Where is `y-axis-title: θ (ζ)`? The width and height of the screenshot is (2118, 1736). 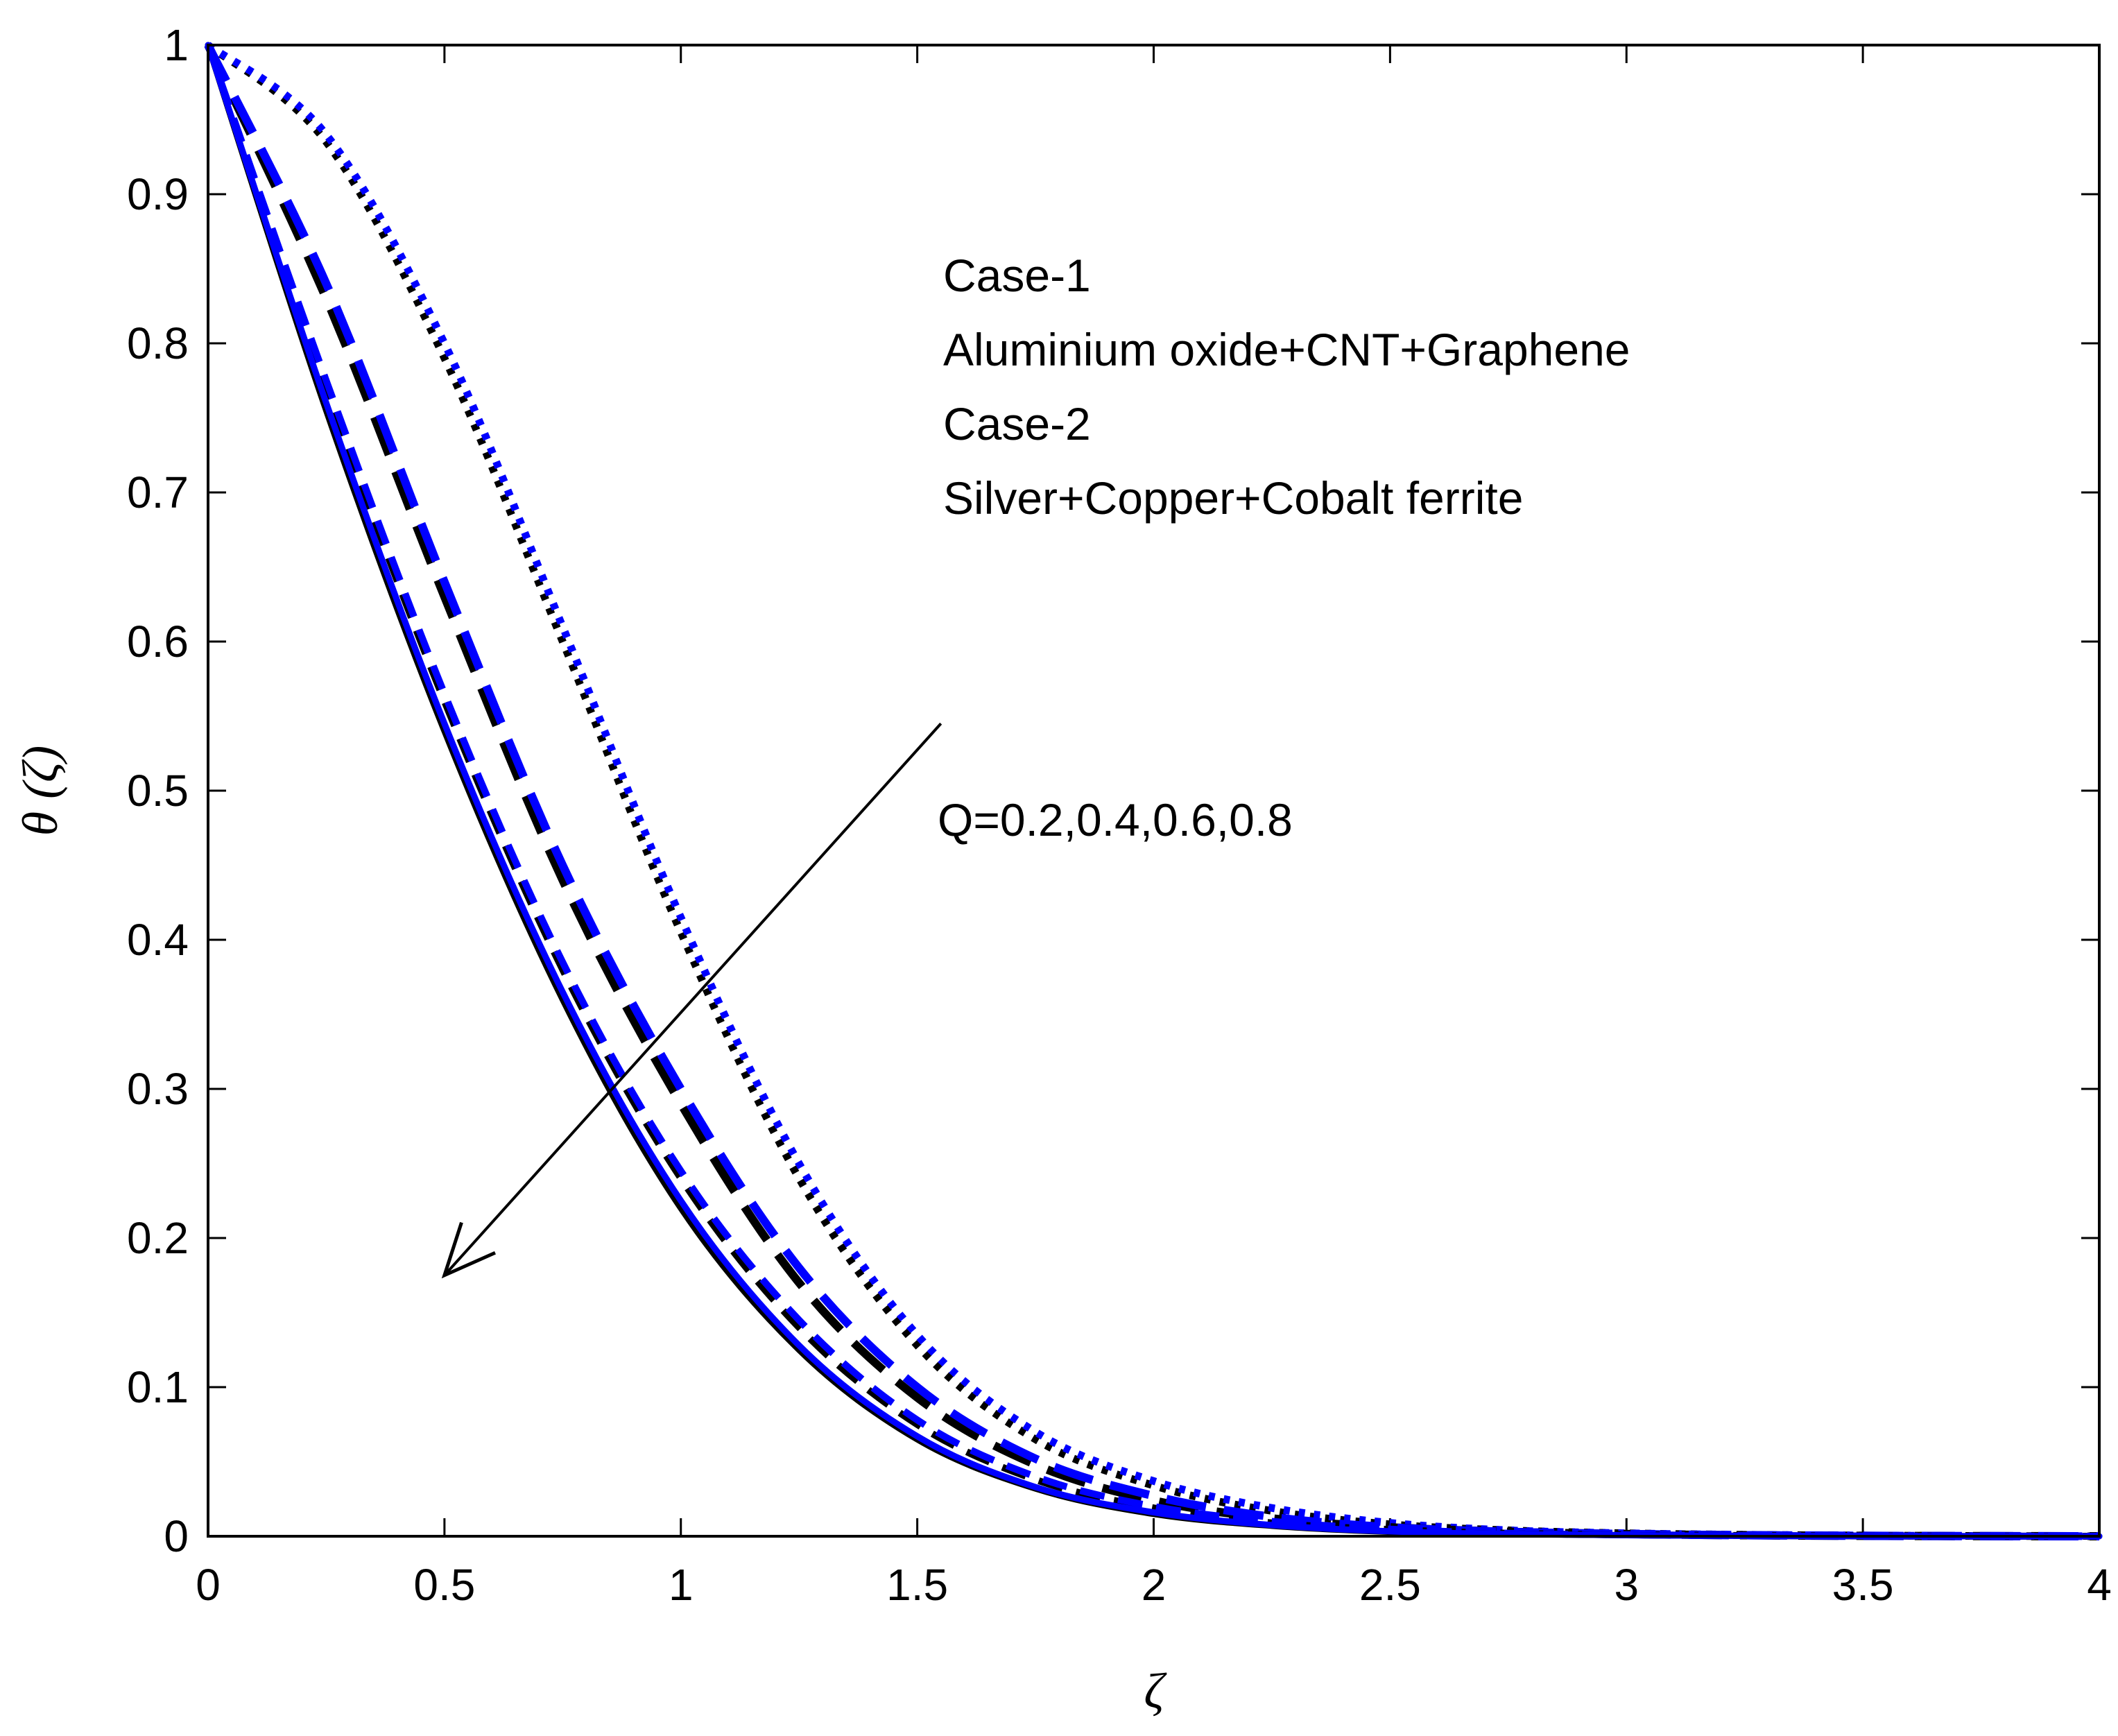
y-axis-title: θ (ζ) is located at coordinates (40, 791).